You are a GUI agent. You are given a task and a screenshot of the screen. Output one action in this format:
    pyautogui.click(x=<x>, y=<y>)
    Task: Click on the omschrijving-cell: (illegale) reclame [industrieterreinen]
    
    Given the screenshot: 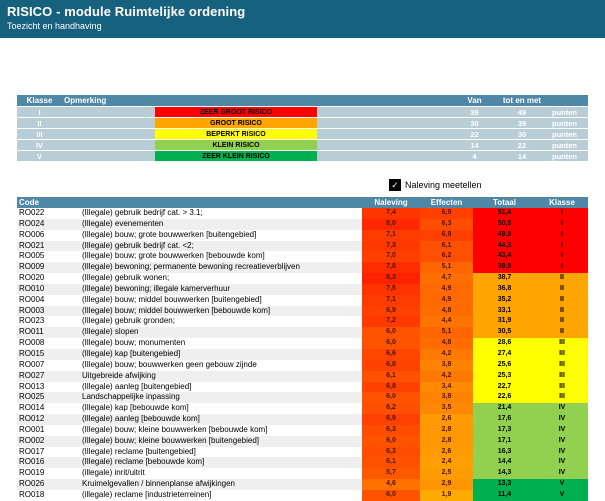 What is the action you would take?
    pyautogui.click(x=147, y=494)
    